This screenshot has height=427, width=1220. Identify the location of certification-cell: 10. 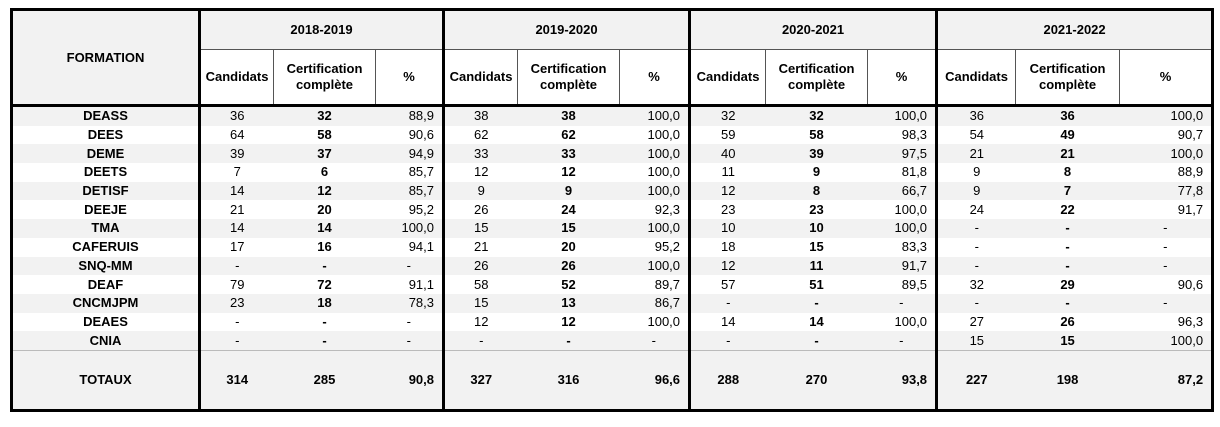
(816, 228).